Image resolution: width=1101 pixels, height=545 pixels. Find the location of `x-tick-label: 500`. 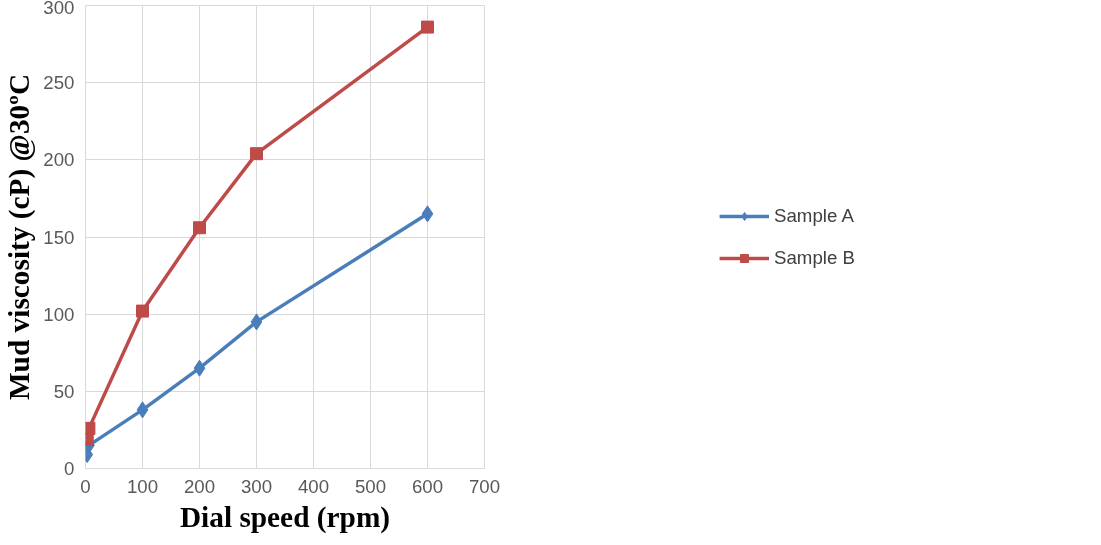

x-tick-label: 500 is located at coordinates (370, 486).